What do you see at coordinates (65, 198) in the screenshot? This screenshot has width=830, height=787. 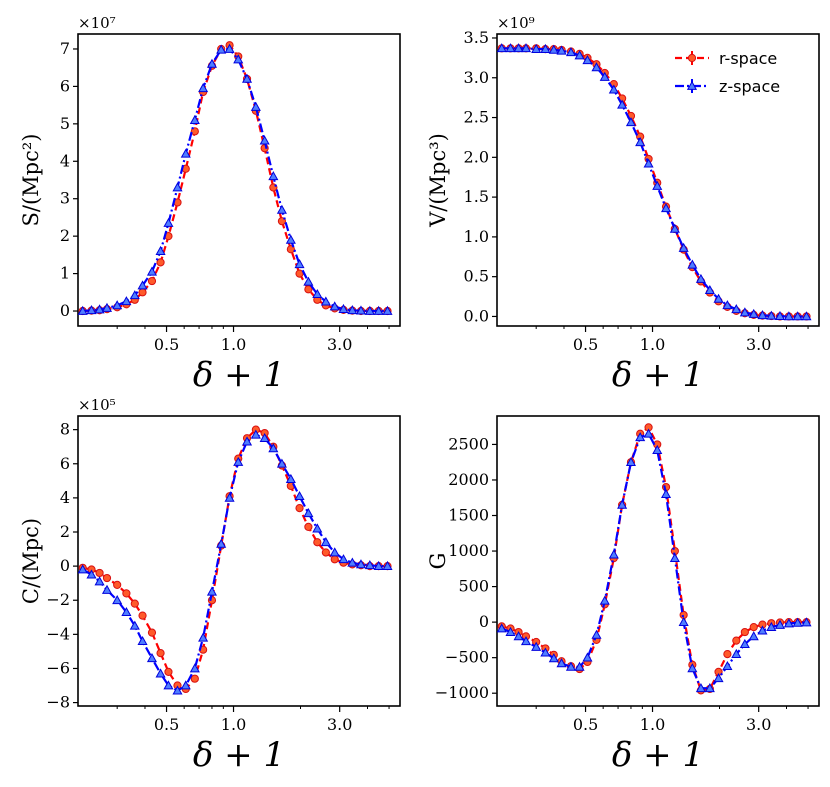 I see `y-tick-label: 3` at bounding box center [65, 198].